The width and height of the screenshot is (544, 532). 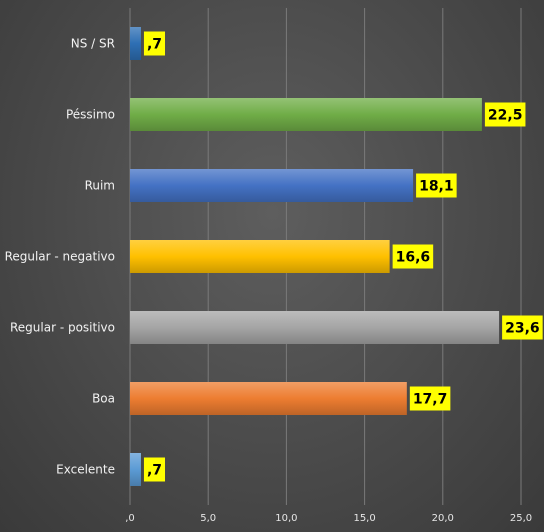 I want to click on svg-text: 22,5, so click(x=505, y=116).